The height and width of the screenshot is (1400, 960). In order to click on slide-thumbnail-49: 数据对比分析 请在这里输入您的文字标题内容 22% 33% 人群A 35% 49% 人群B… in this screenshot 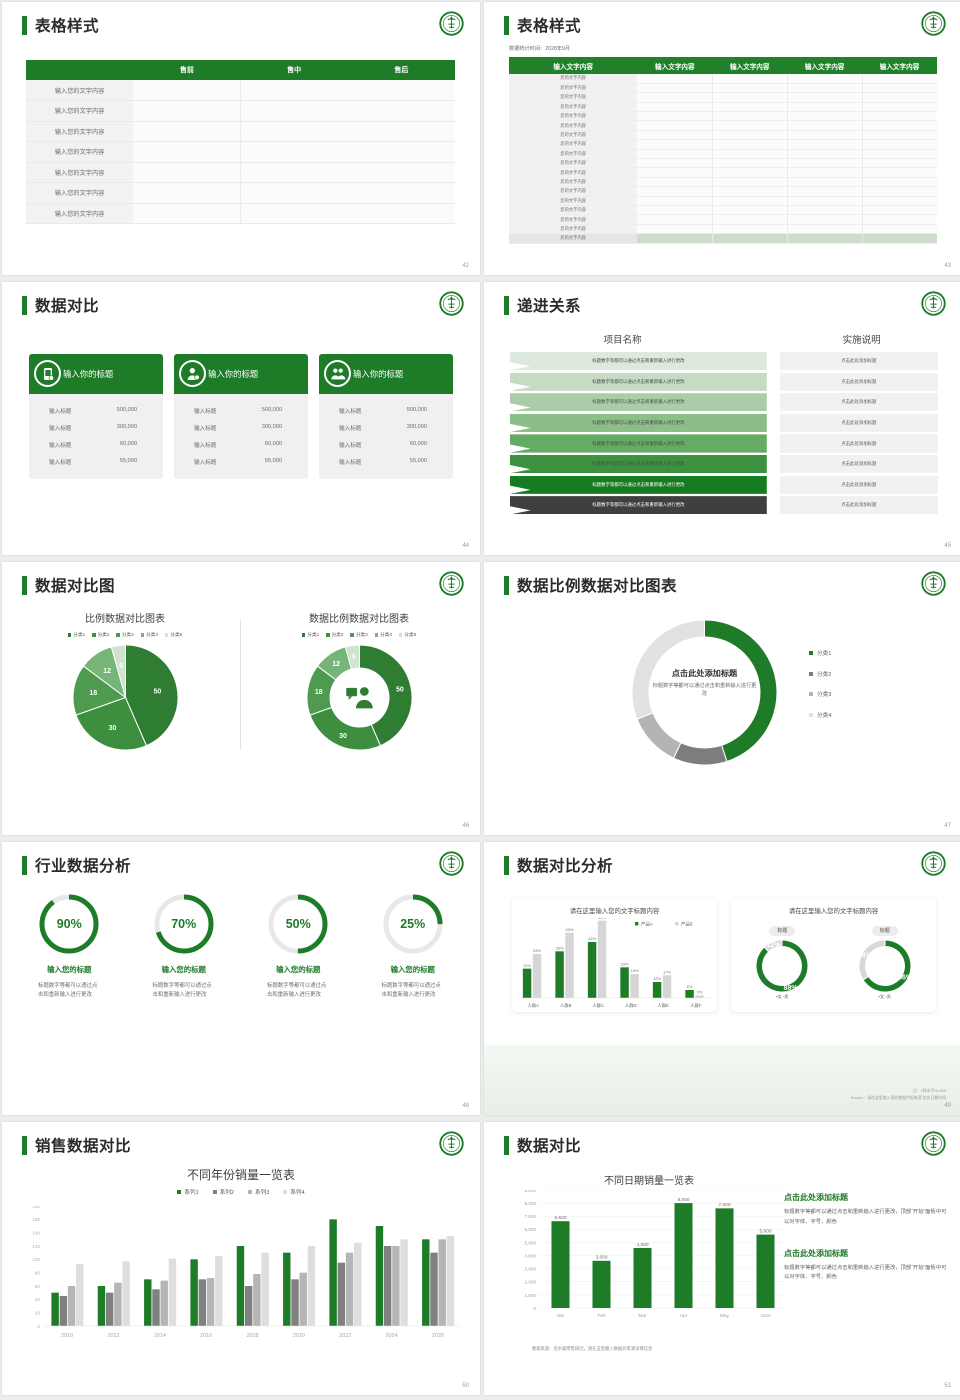, I will do `click(722, 978)`.